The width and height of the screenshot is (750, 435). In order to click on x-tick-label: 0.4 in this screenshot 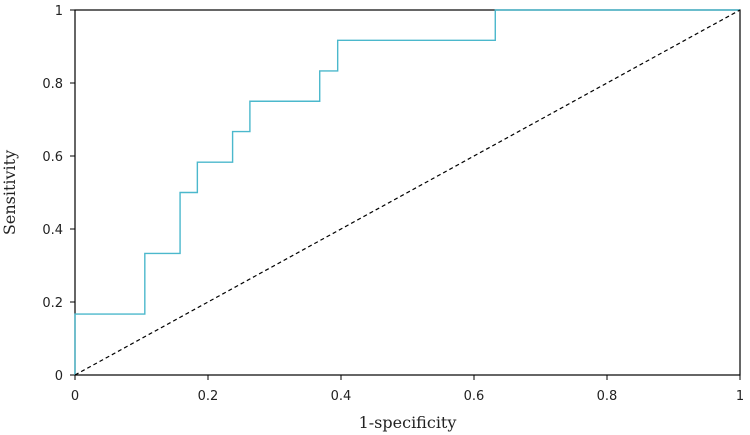, I will do `click(341, 396)`.